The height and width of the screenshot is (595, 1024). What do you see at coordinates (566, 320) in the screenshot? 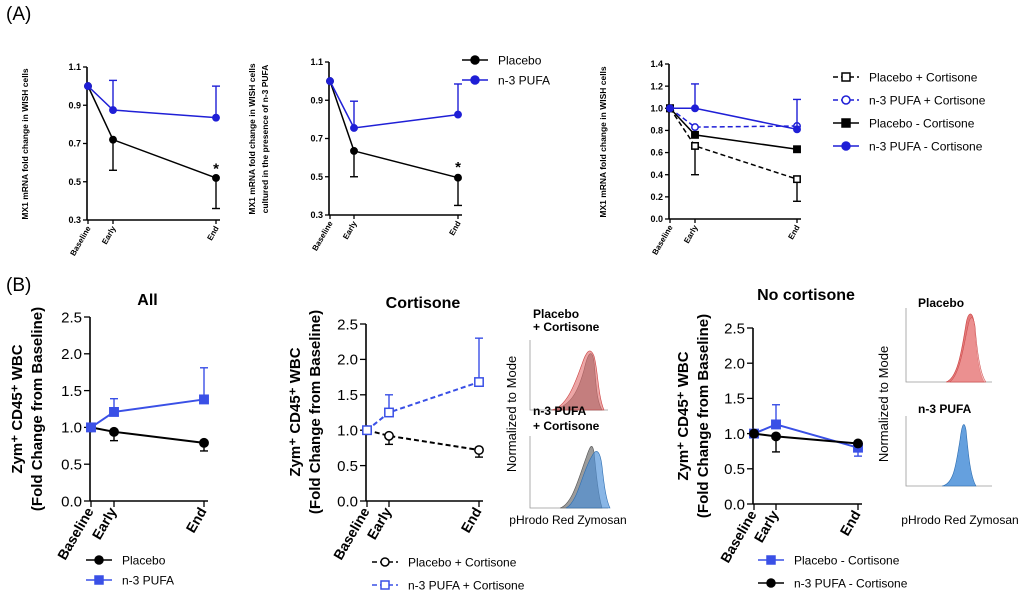
I see `histogram-cortisone-top-label: Placebo + Cortisone` at bounding box center [566, 320].